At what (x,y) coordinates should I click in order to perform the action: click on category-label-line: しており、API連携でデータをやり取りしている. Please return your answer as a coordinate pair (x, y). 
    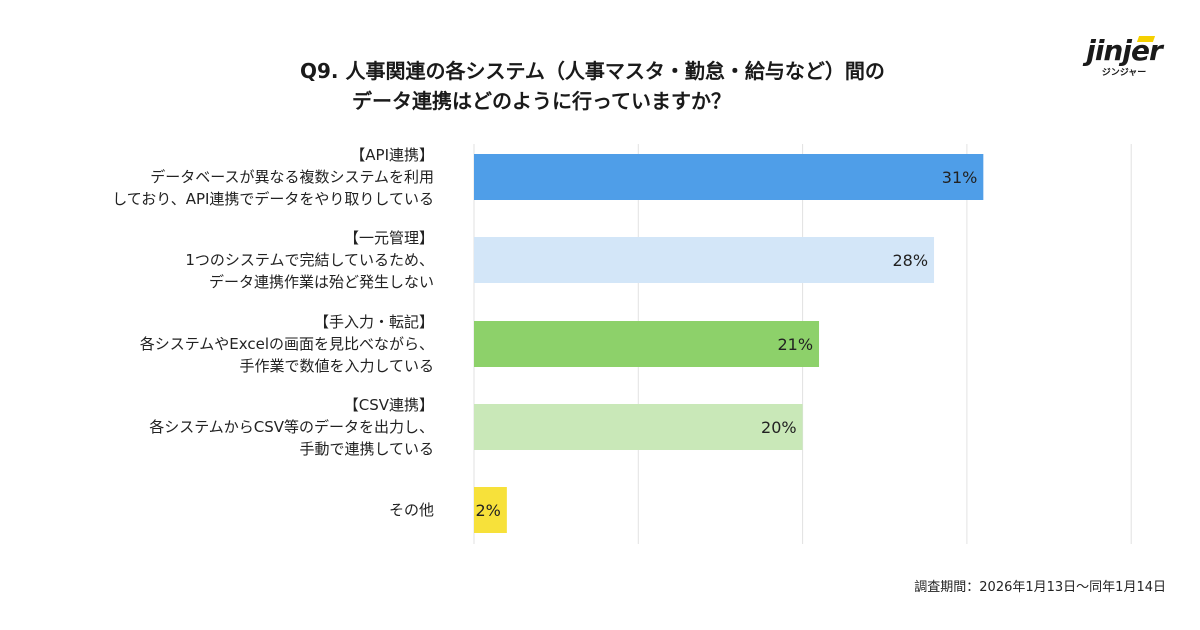
    Looking at the image, I should click on (273, 199).